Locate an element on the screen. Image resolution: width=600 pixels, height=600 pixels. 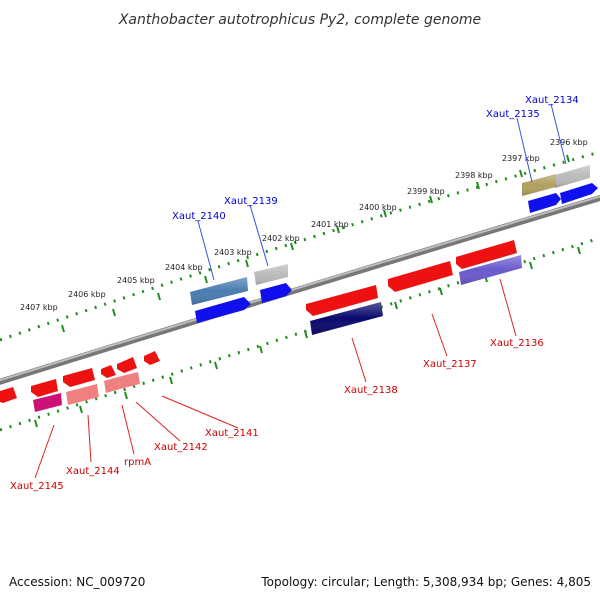
gene-xaut-2134-arrow is located at coordinates (579, 193).